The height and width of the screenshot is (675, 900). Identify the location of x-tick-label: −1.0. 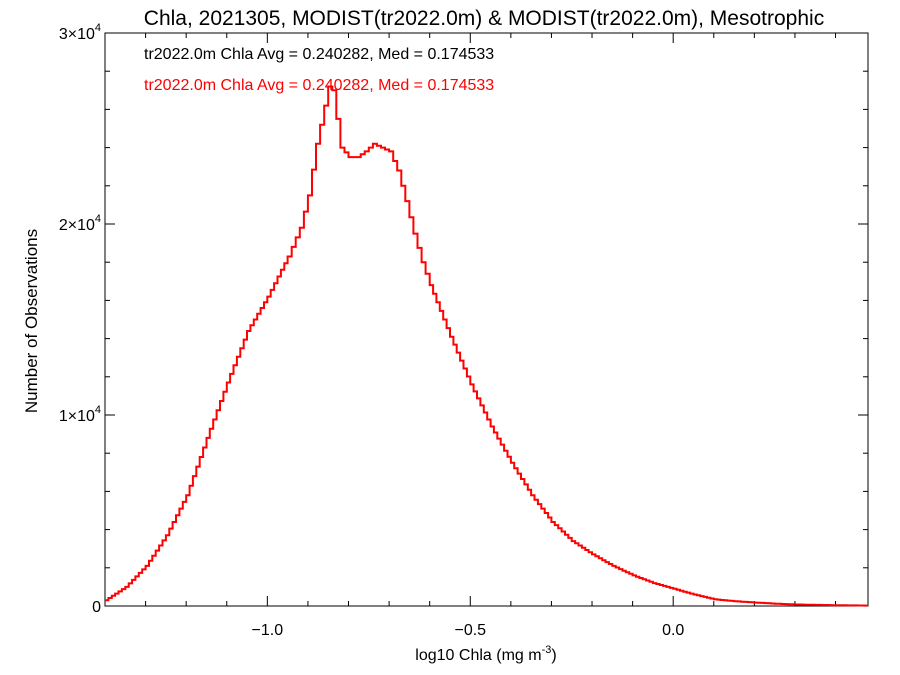
(268, 630).